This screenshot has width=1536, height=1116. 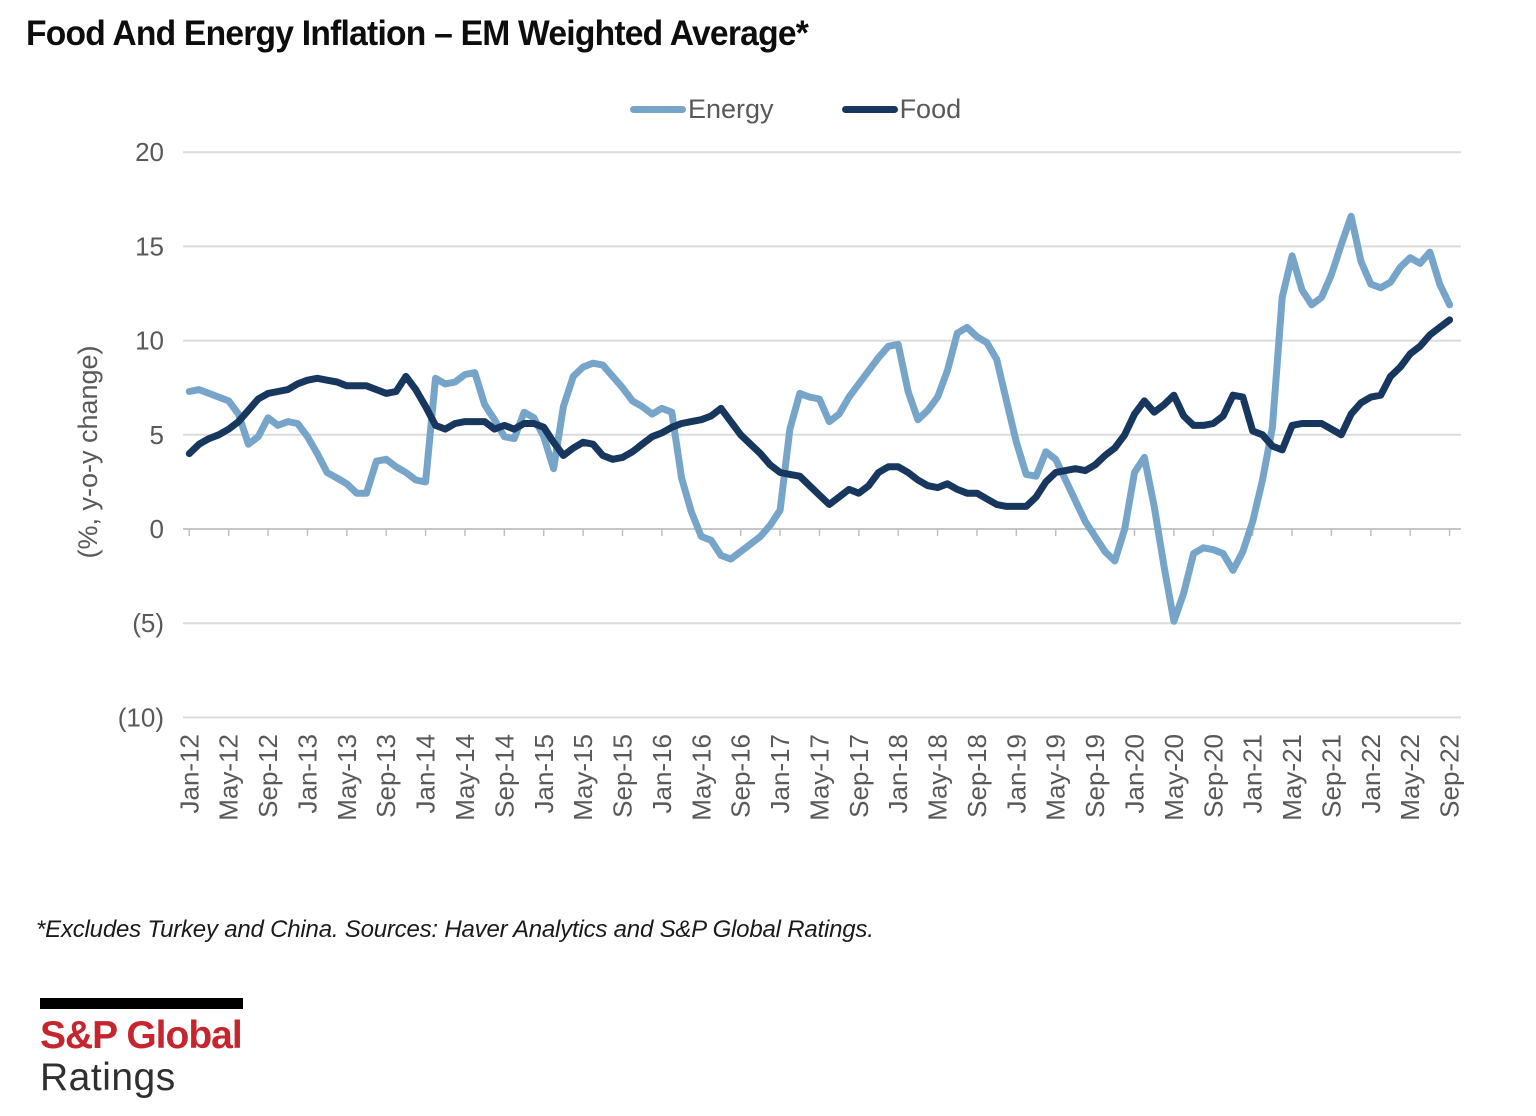 I want to click on legend-label-energy: Energy, so click(x=731, y=109).